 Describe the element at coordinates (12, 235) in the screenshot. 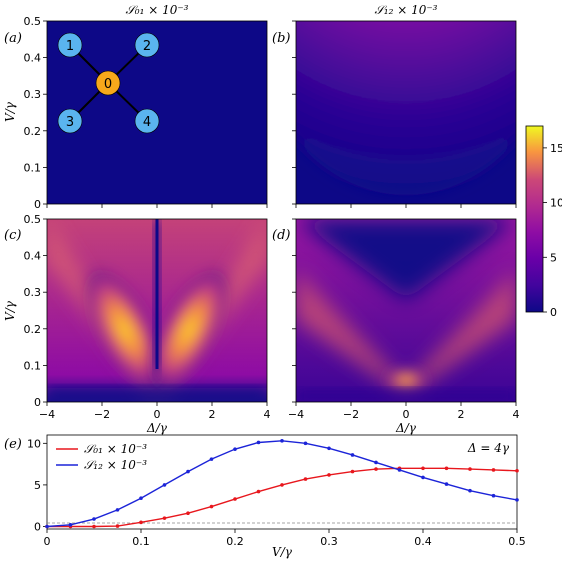

I see `panel-c-label: (c)` at that location.